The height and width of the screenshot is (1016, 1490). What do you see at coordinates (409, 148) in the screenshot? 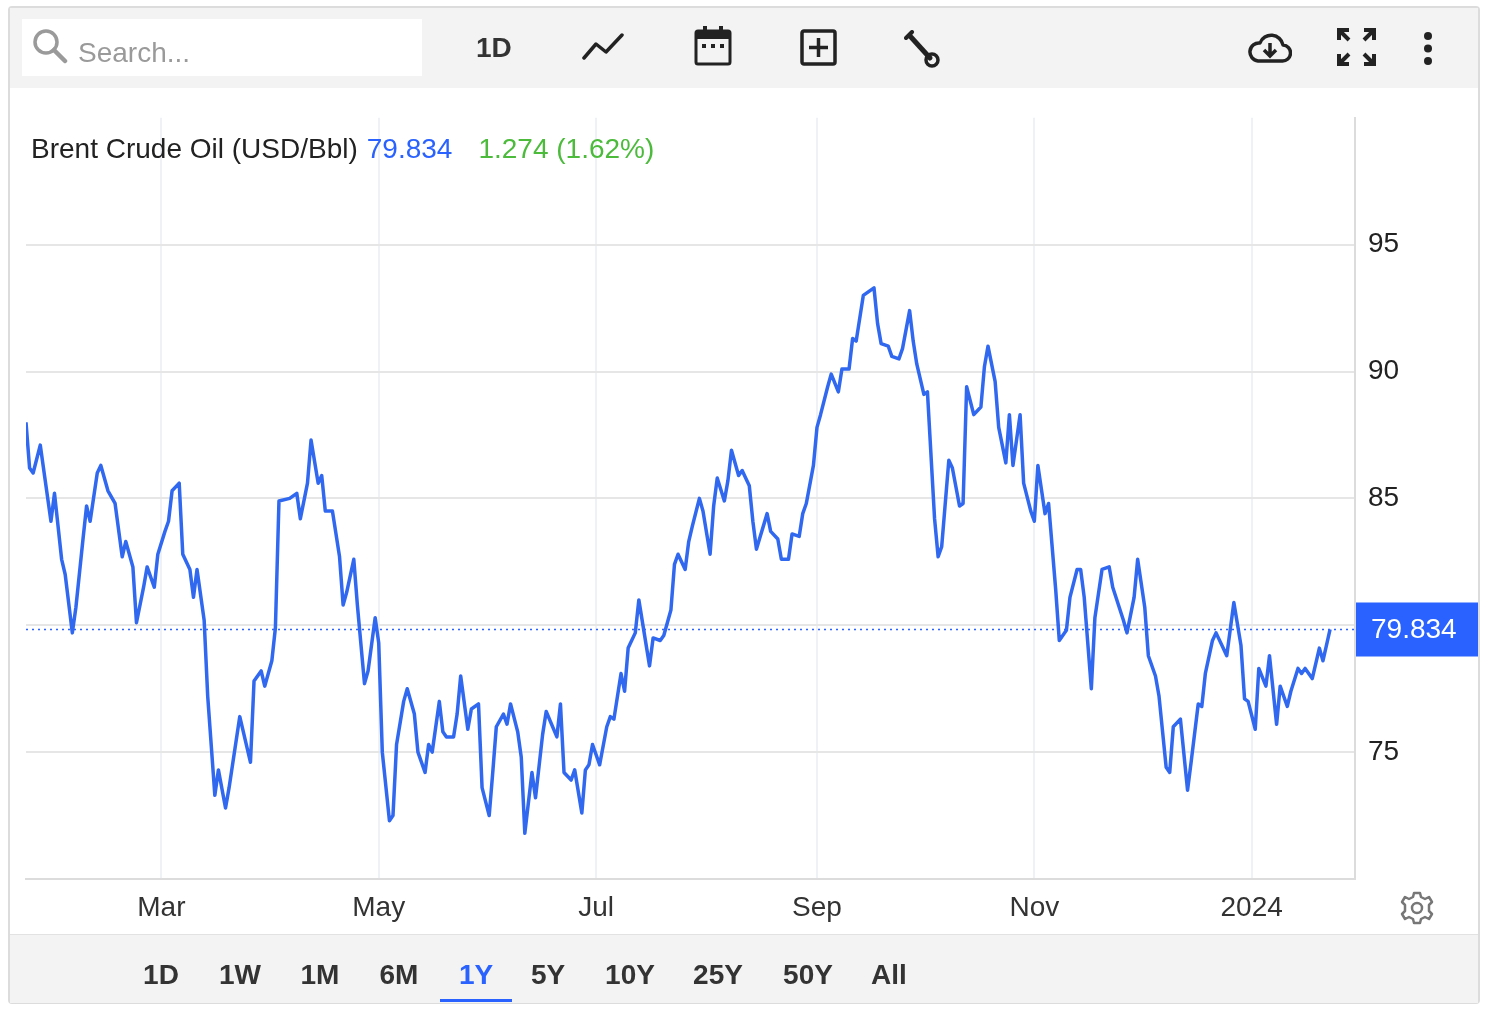
I see `annotation: 79.834` at bounding box center [409, 148].